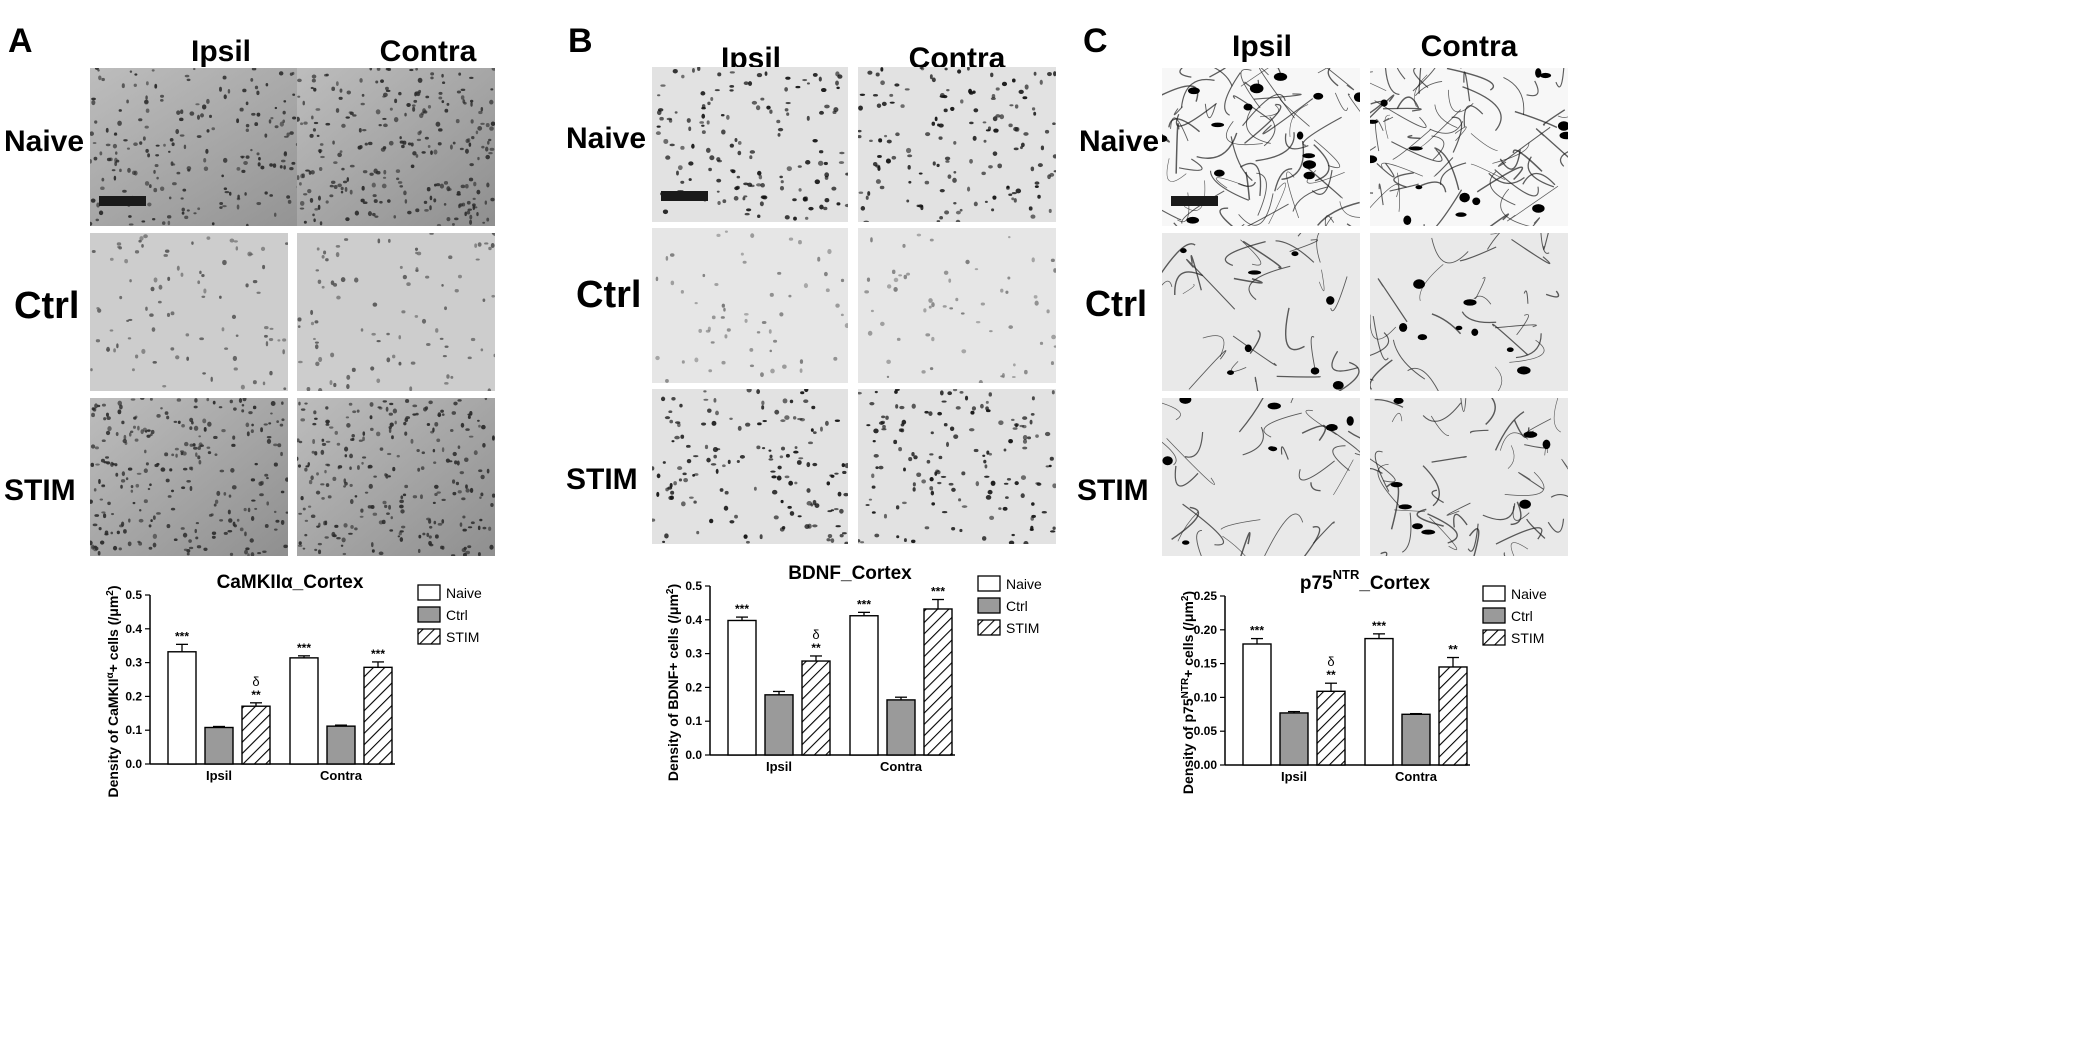  Describe the element at coordinates (1206, 630) in the screenshot. I see `y-tick-label: 0.20` at that location.